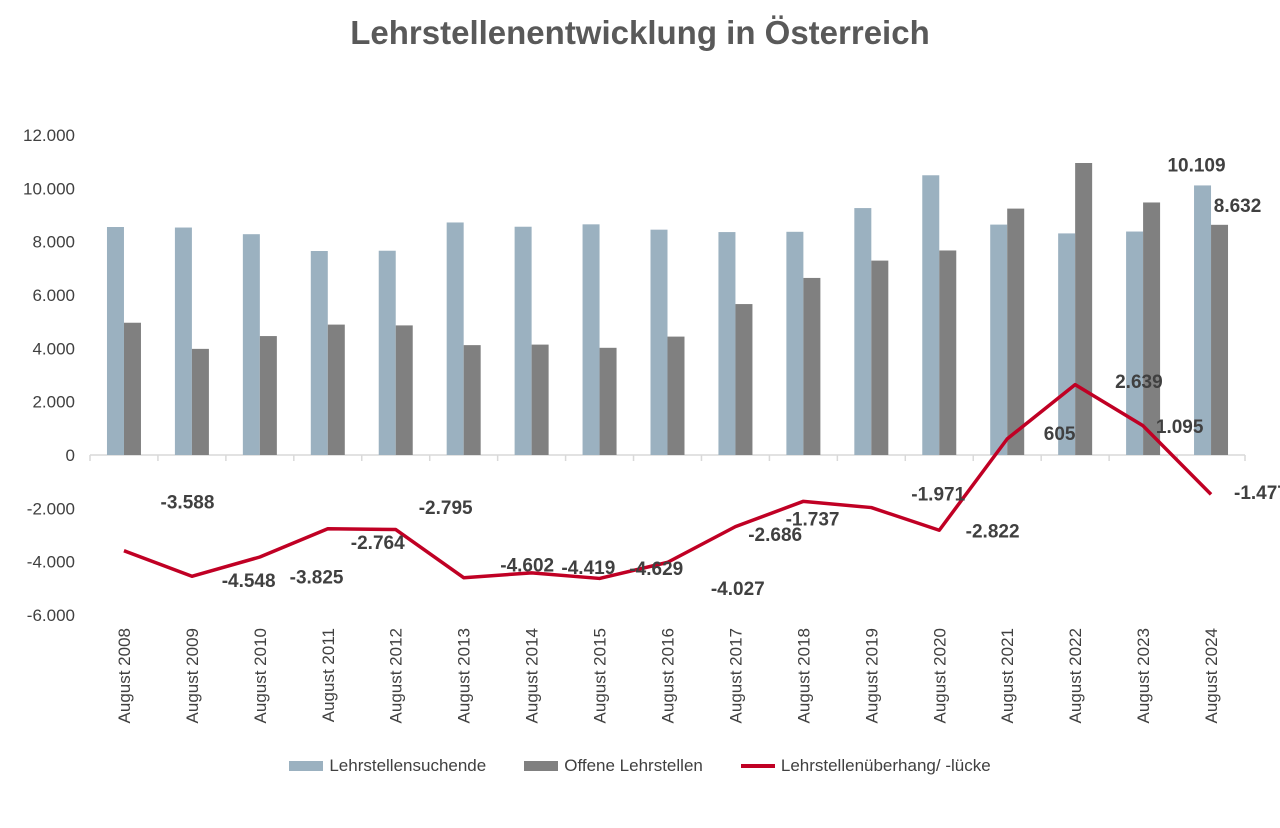  Describe the element at coordinates (1180, 427) in the screenshot. I see `data-label-ueberhang: 1.095` at that location.